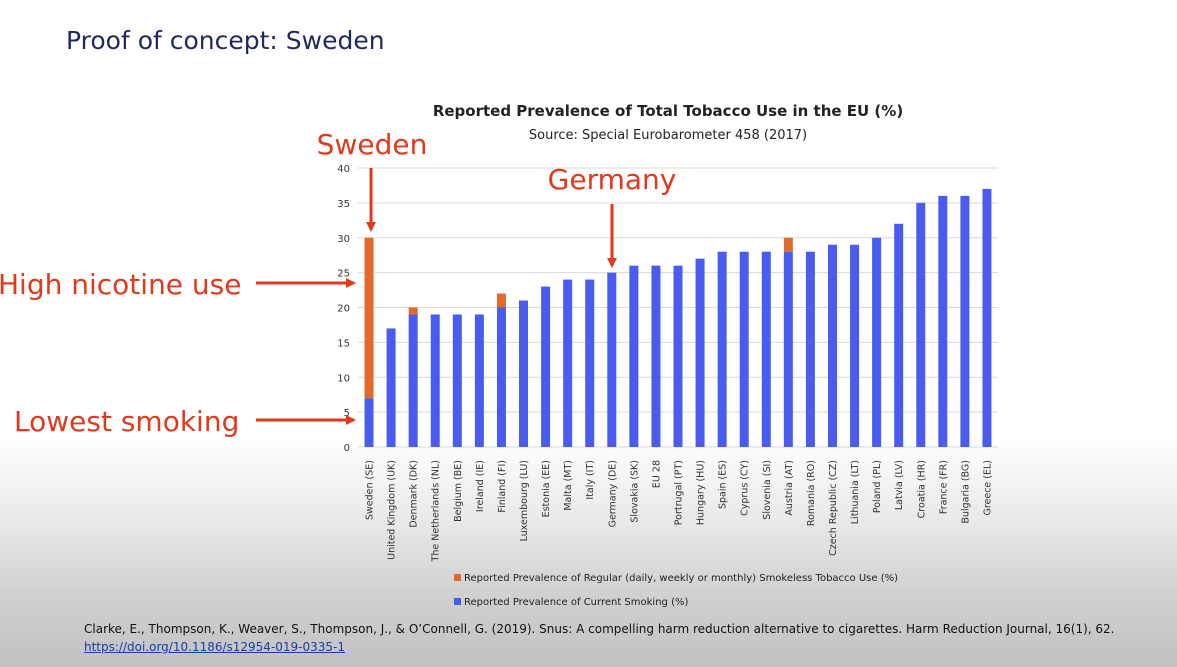 The width and height of the screenshot is (1177, 667). I want to click on x-category-label: Austria (AT), so click(789, 488).